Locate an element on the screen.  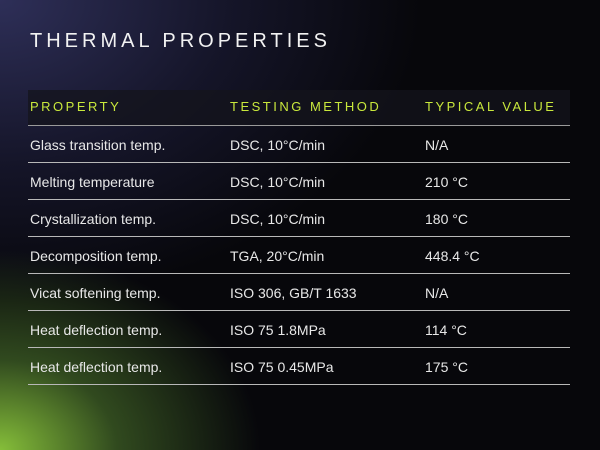
table-cell: 180 °C is located at coordinates (446, 219).